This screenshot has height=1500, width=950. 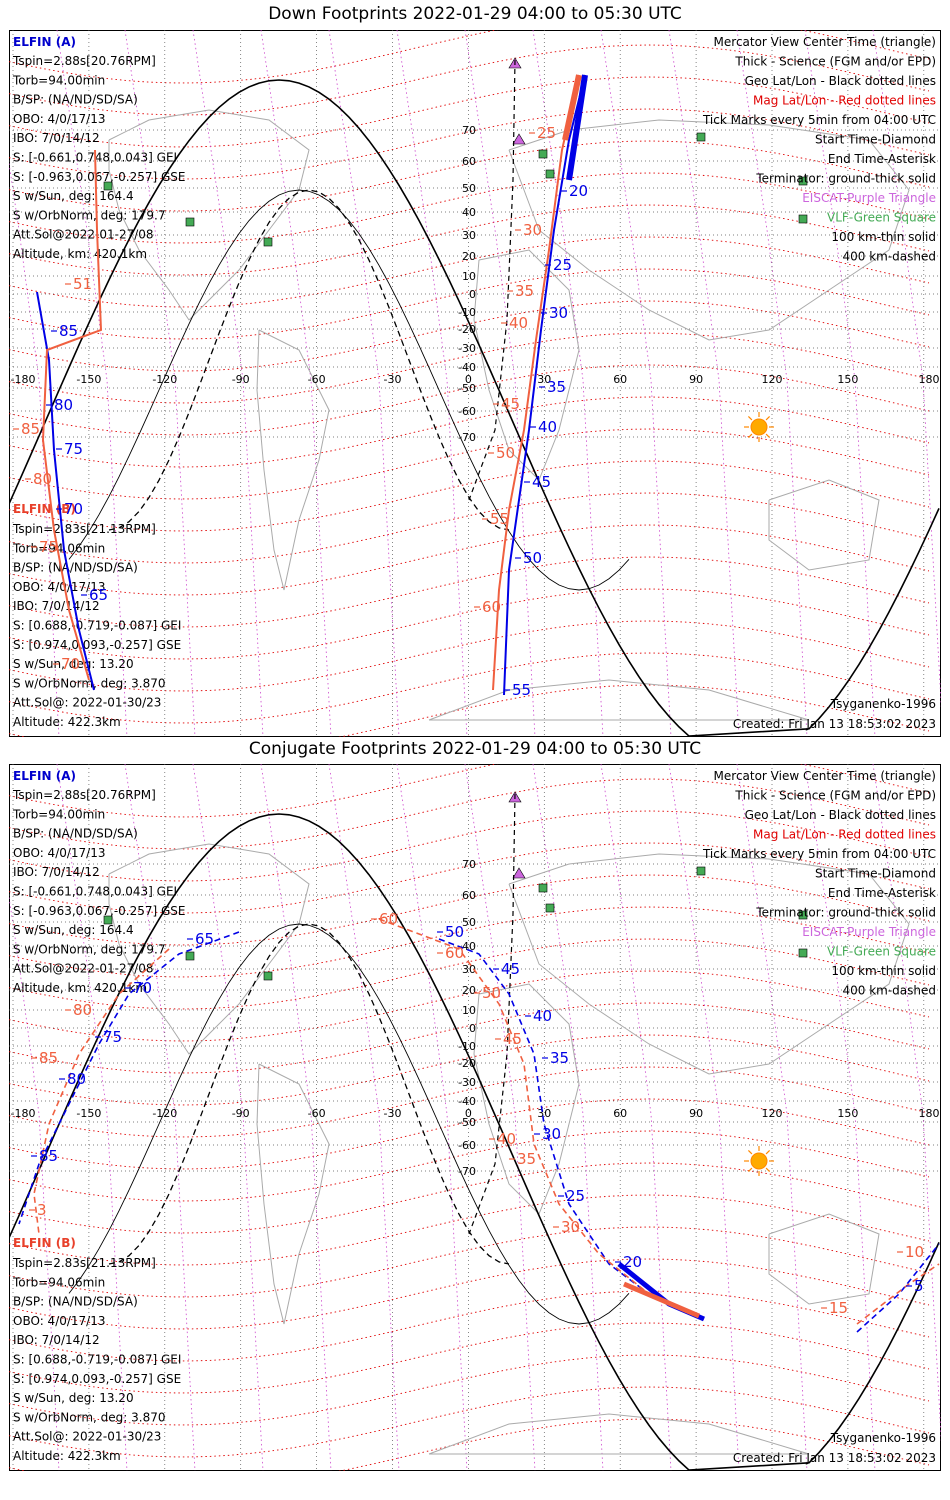 I want to click on elfin-b-conj-track-east, so click(x=898, y=1294).